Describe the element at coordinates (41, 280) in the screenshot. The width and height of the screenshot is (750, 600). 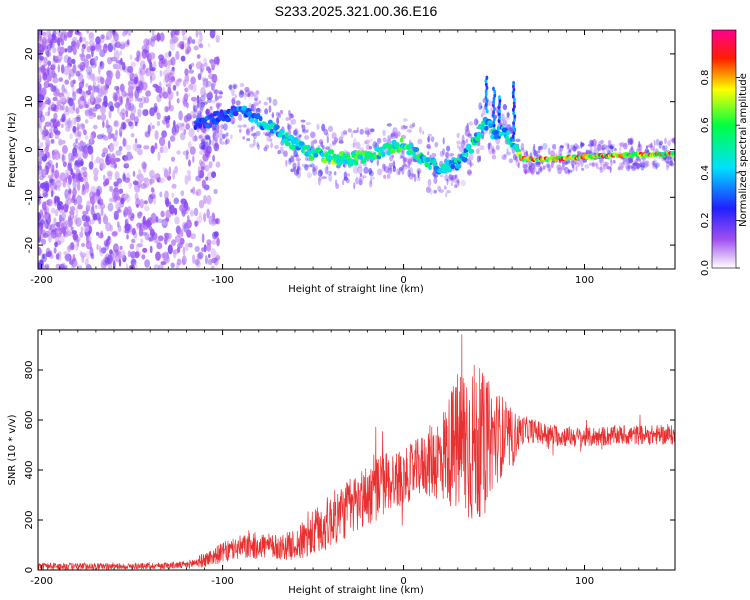
I see `x-tick-label: -200` at that location.